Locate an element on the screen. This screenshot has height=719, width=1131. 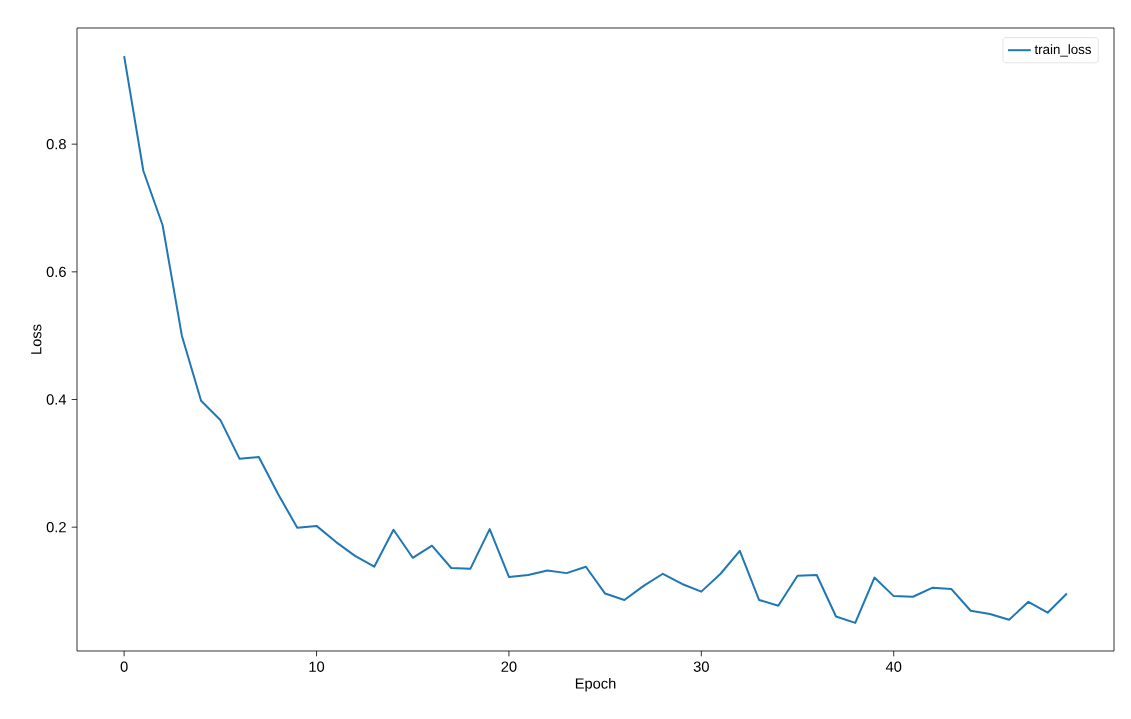
x-tick-label: 0 is located at coordinates (124, 666).